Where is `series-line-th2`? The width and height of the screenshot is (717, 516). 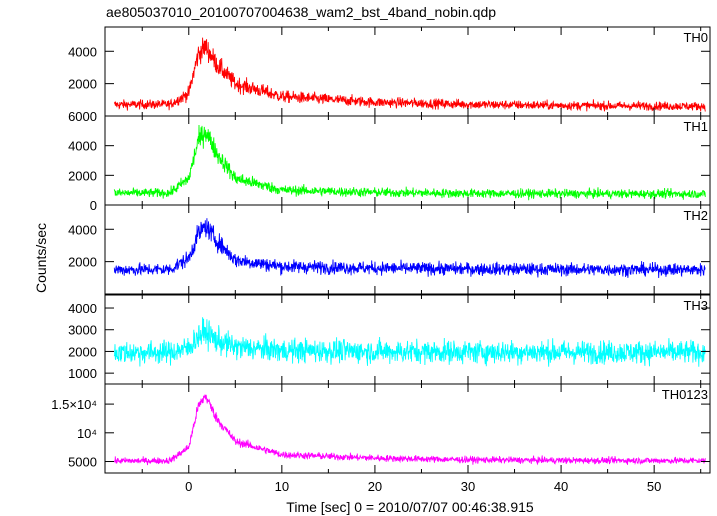
series-line-th2 is located at coordinates (409, 248).